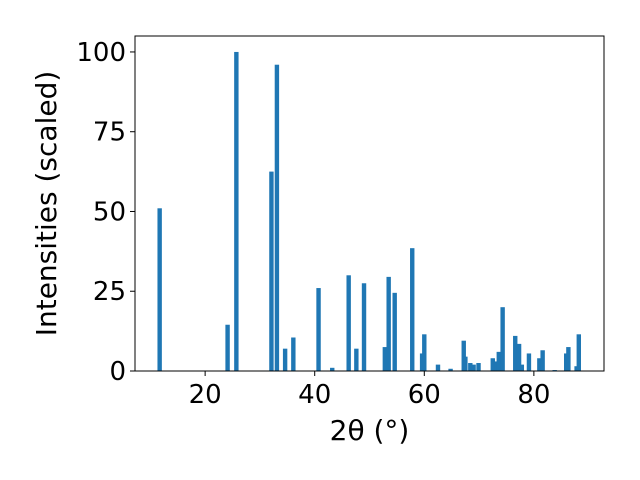  What do you see at coordinates (109, 133) in the screenshot?
I see `y-tick-label: 75` at bounding box center [109, 133].